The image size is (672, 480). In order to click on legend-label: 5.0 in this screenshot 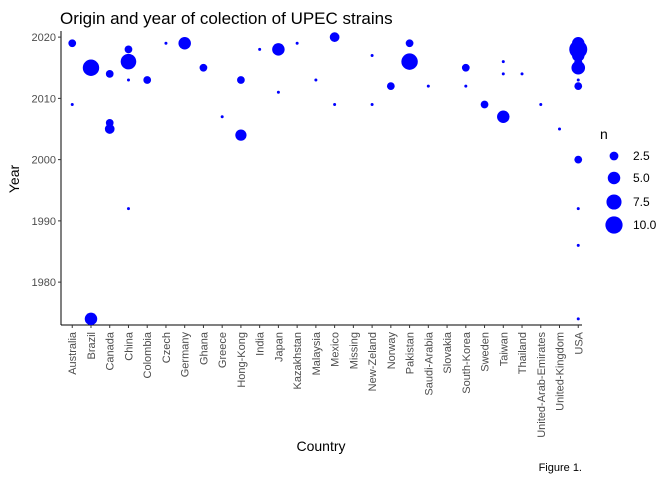, I will do `click(641, 178)`.